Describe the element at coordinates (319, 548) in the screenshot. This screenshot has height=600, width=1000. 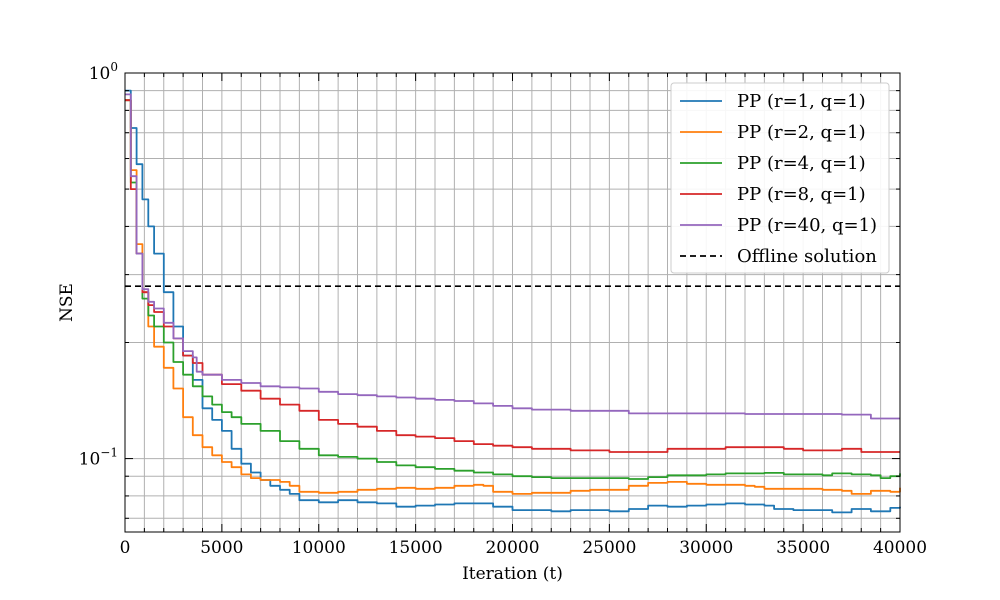
I see `x-tick-label: 10000` at that location.